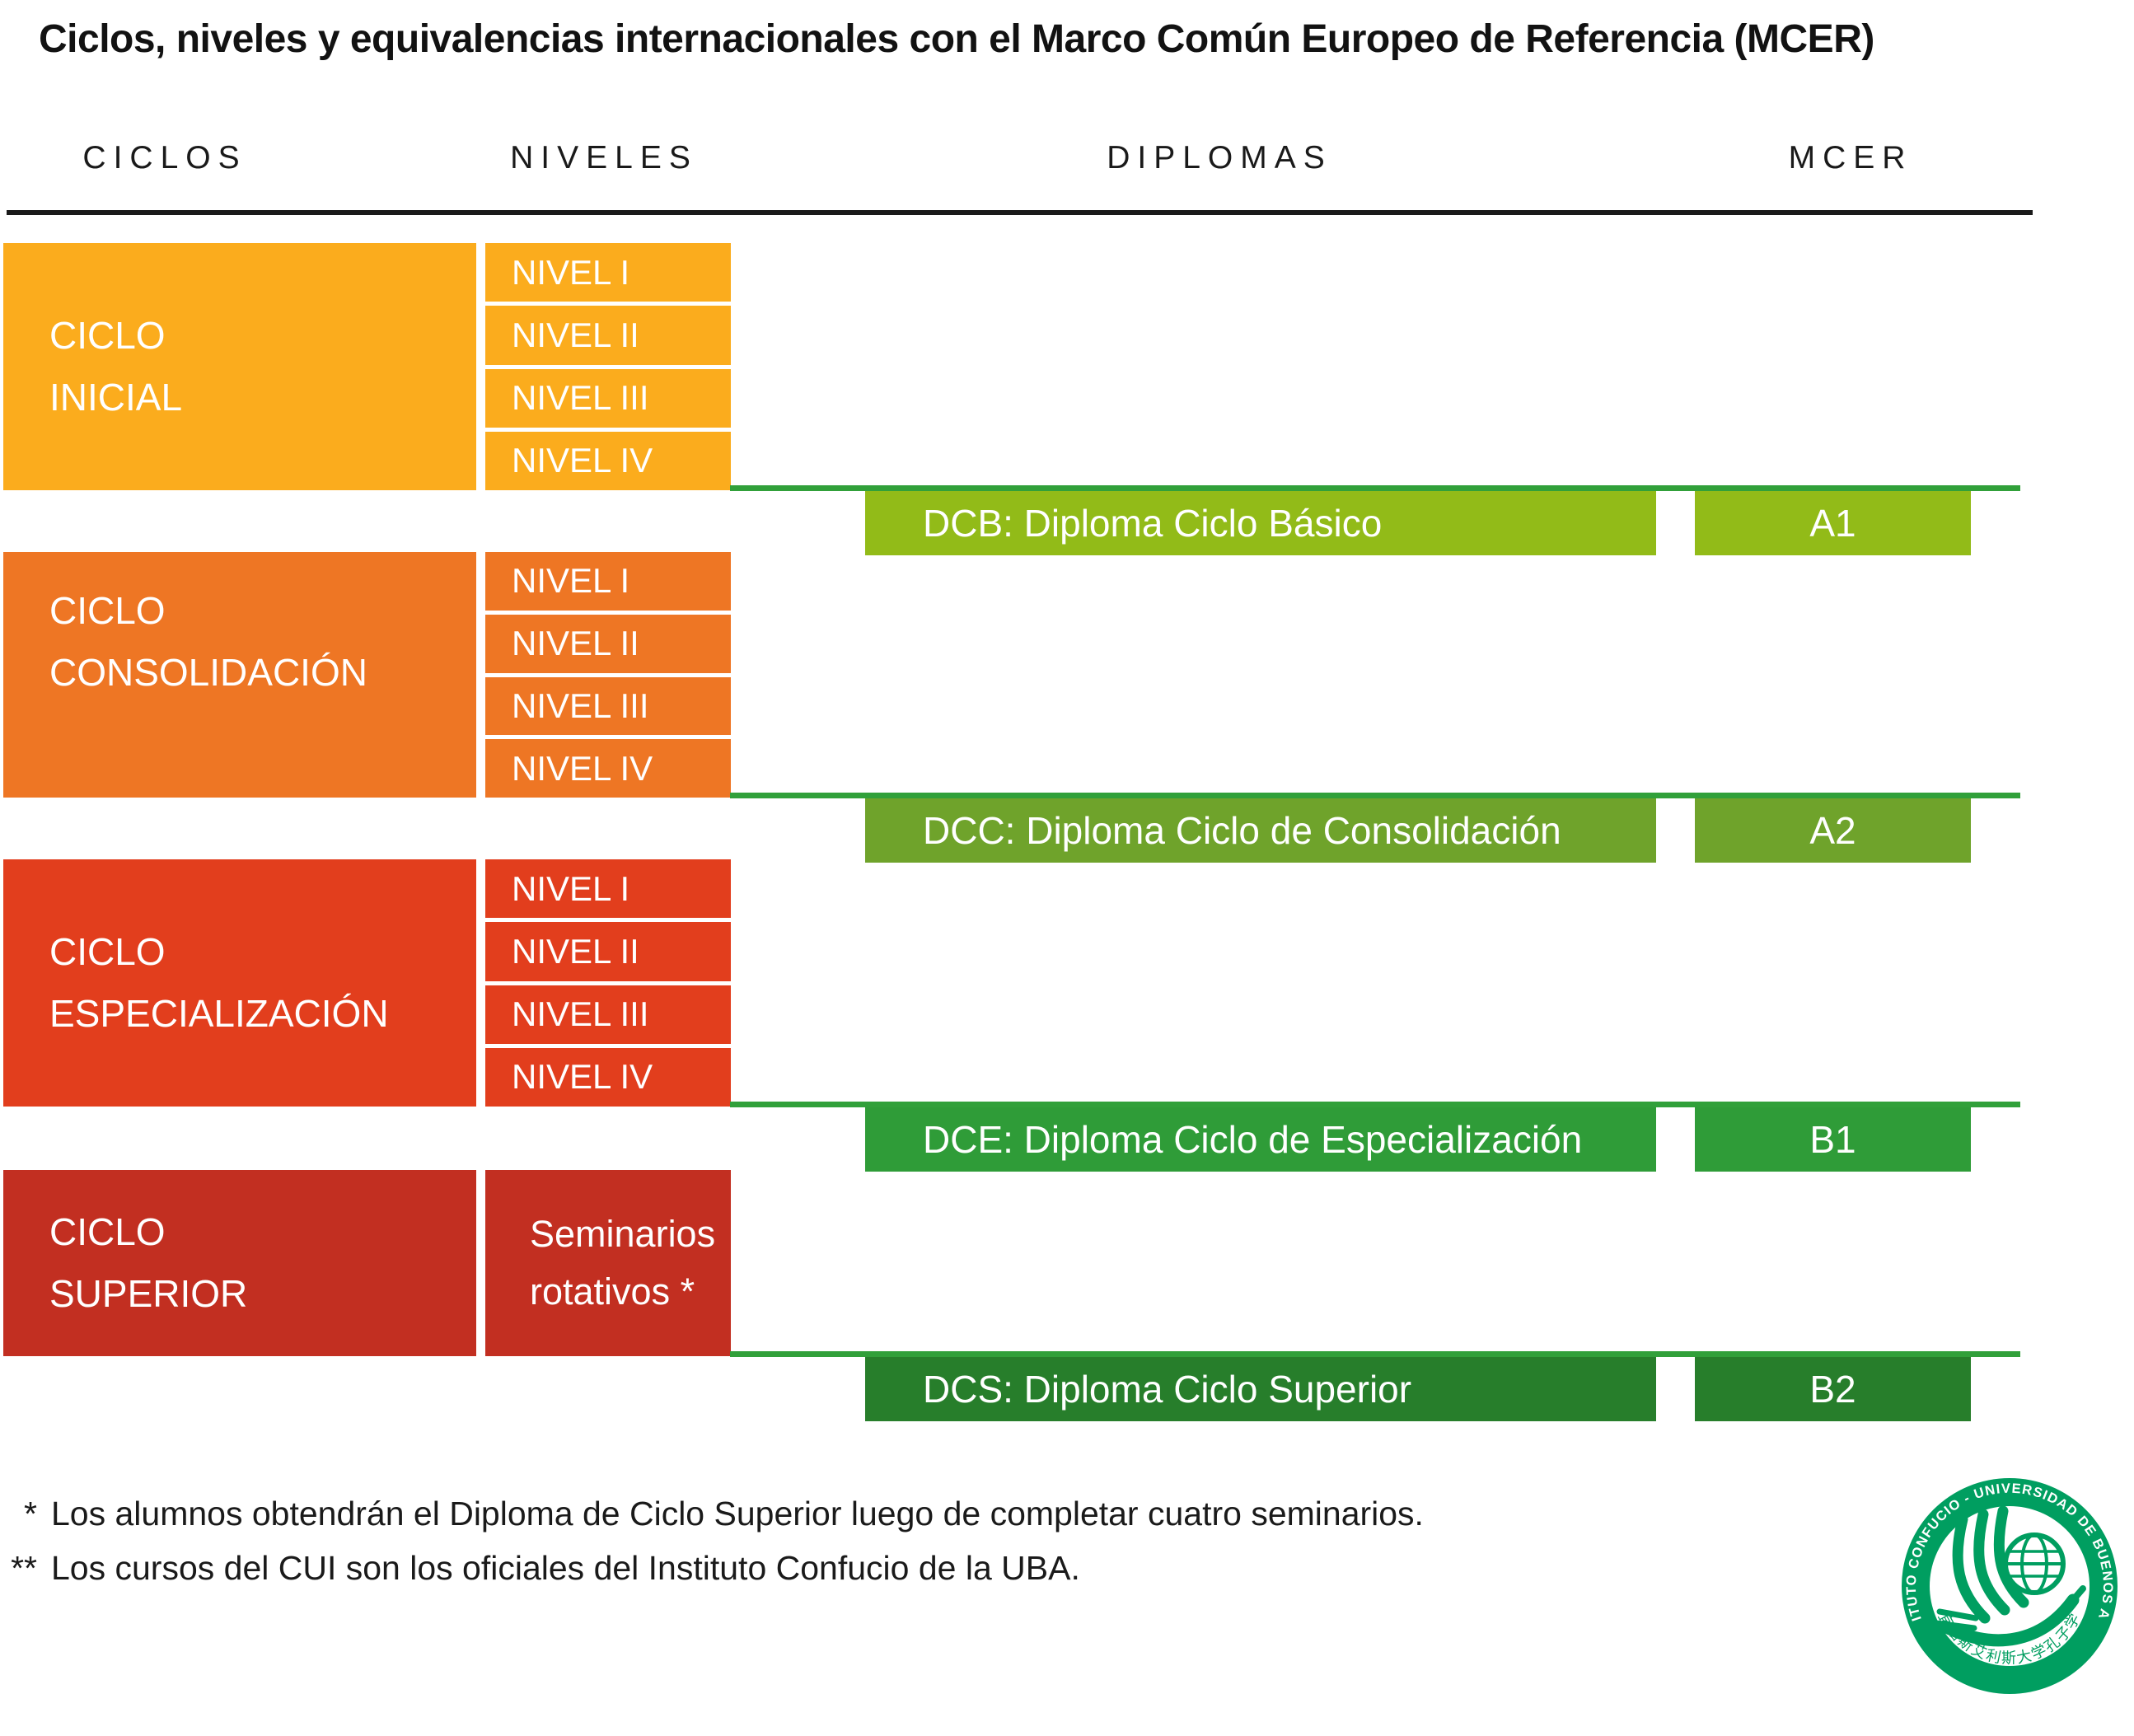 This screenshot has height=1736, width=2134. I want to click on mcer-label: A1, so click(1832, 523).